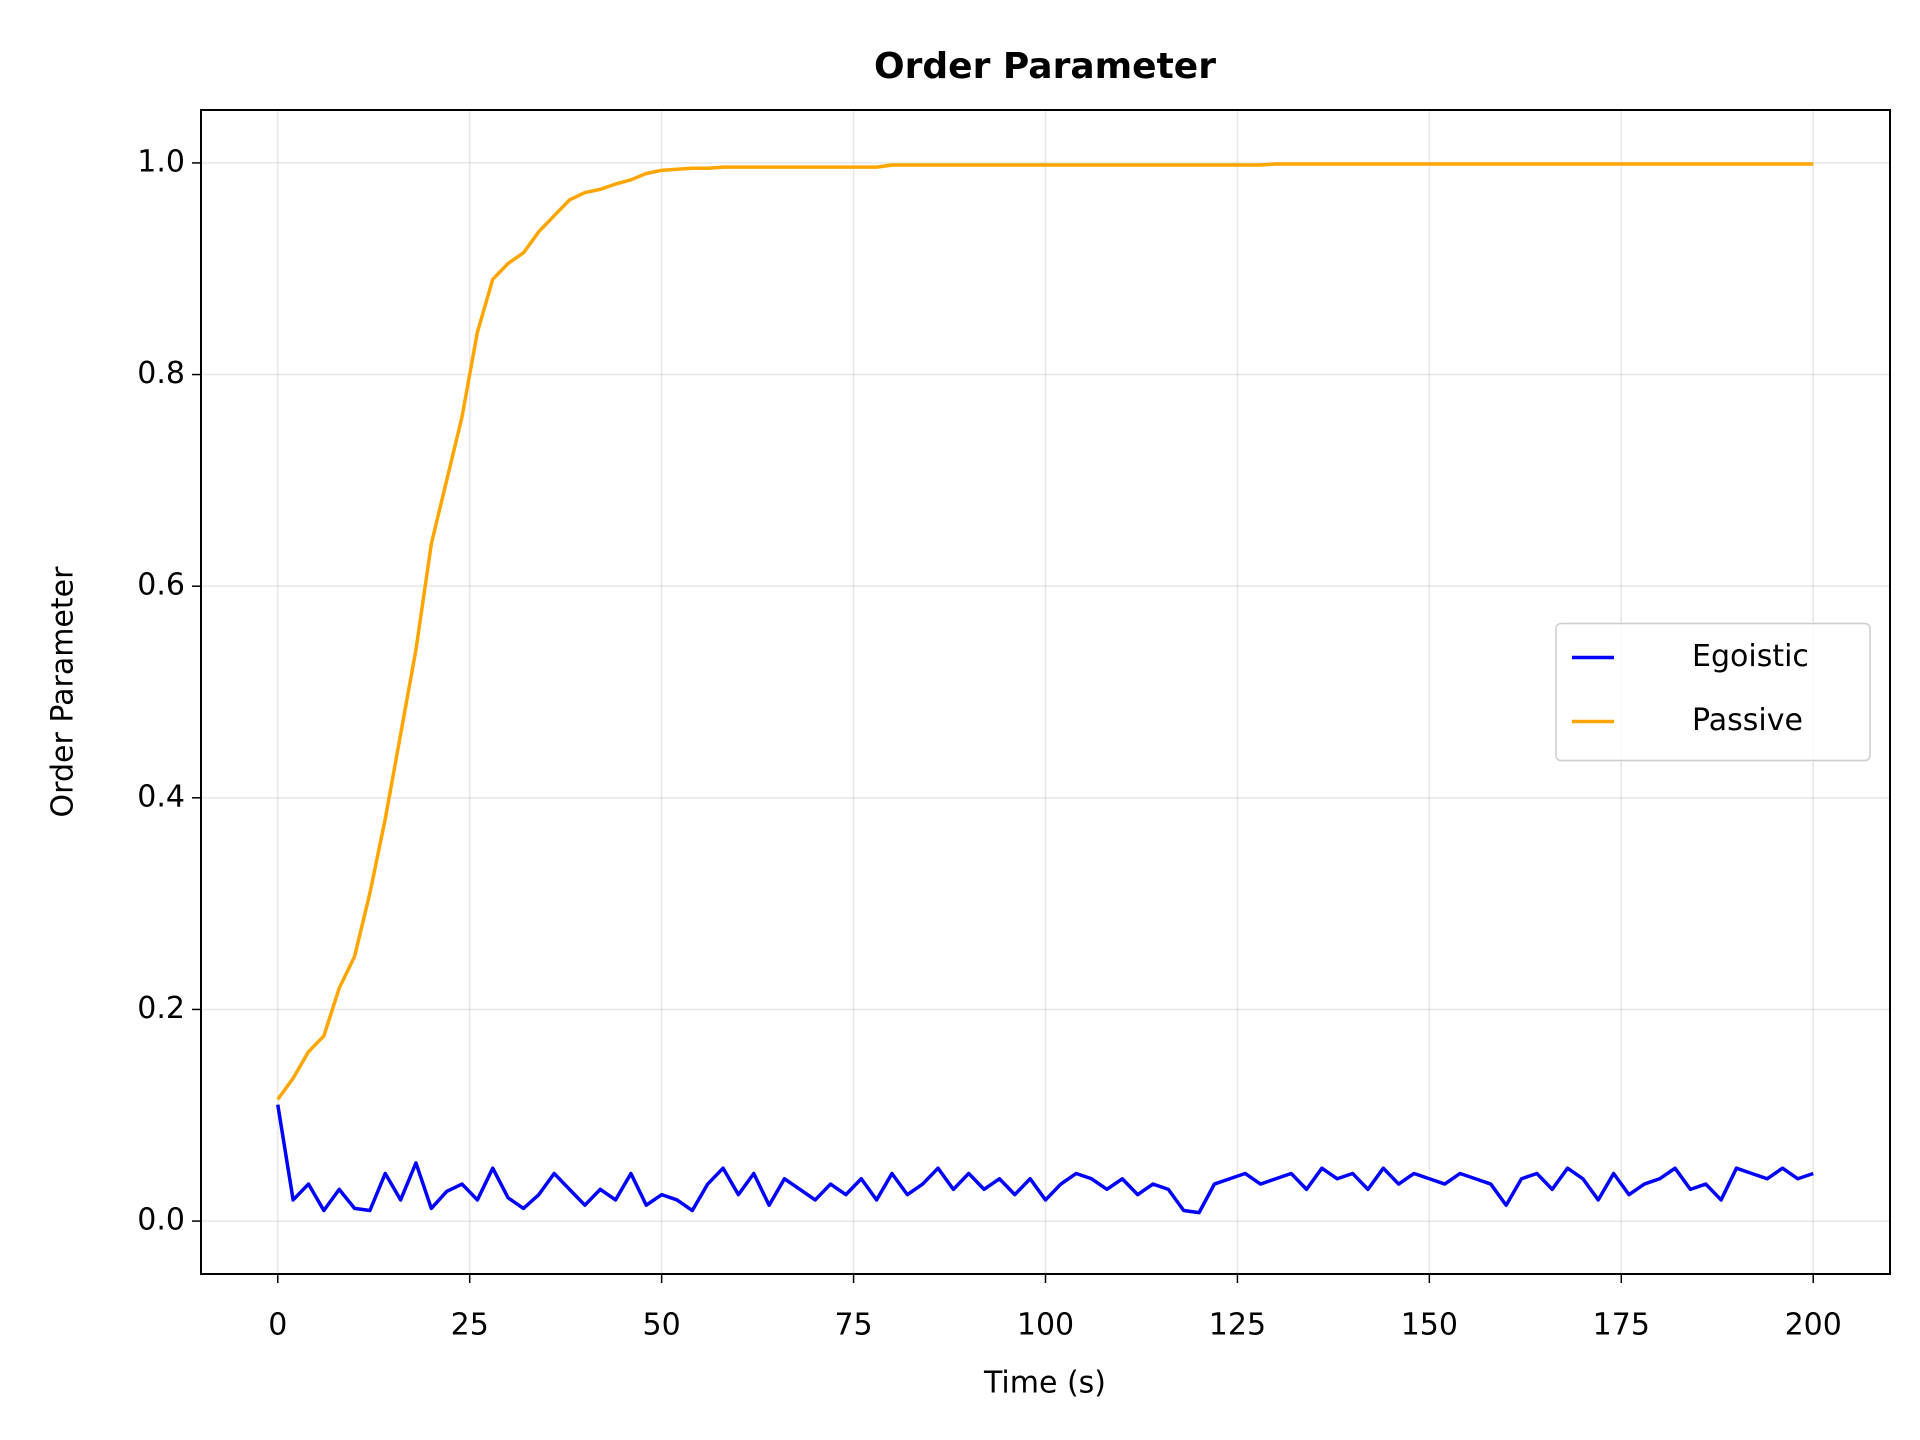  What do you see at coordinates (1813, 1325) in the screenshot?
I see `x-tick-label: 200` at bounding box center [1813, 1325].